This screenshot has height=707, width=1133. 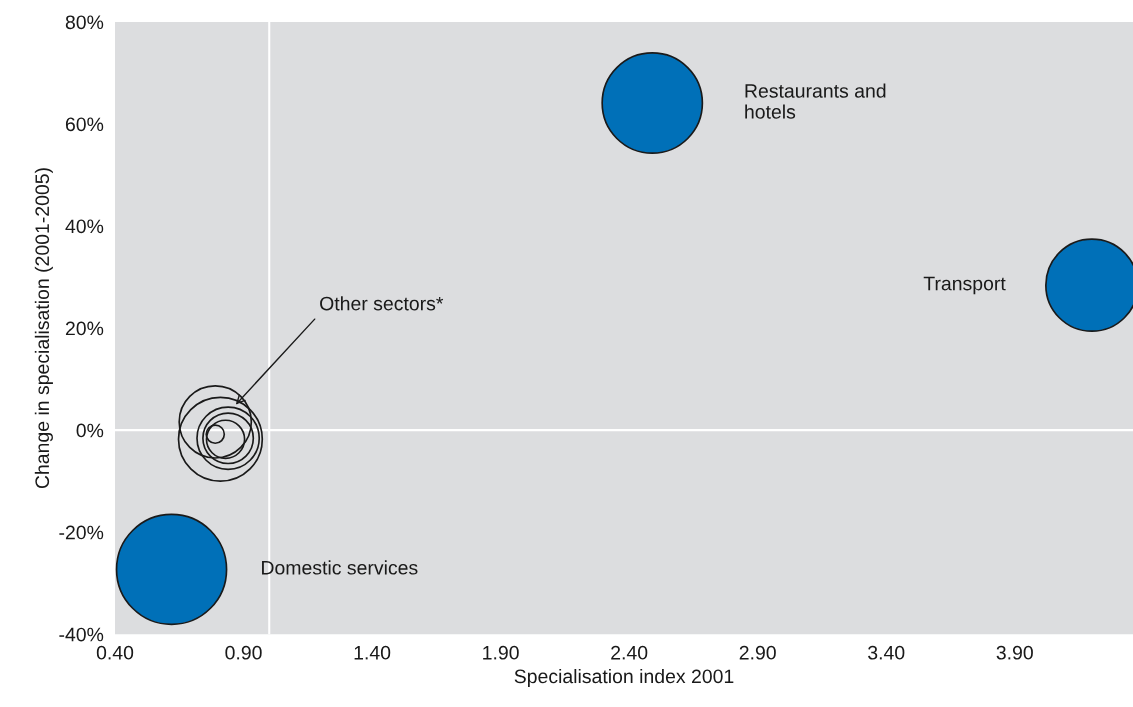 I want to click on x-tick-label: 0.40, so click(x=115, y=652).